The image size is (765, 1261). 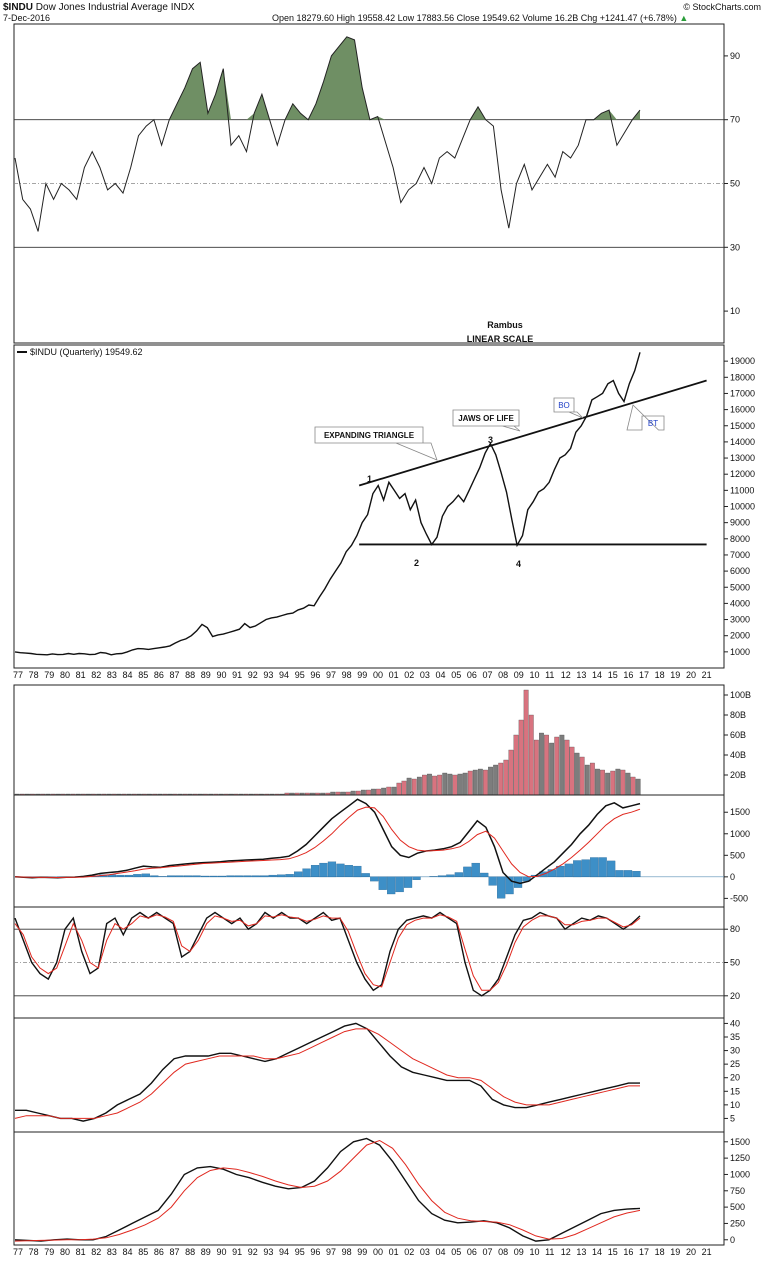 I want to click on y-tick-label: 500, so click(x=737, y=855).